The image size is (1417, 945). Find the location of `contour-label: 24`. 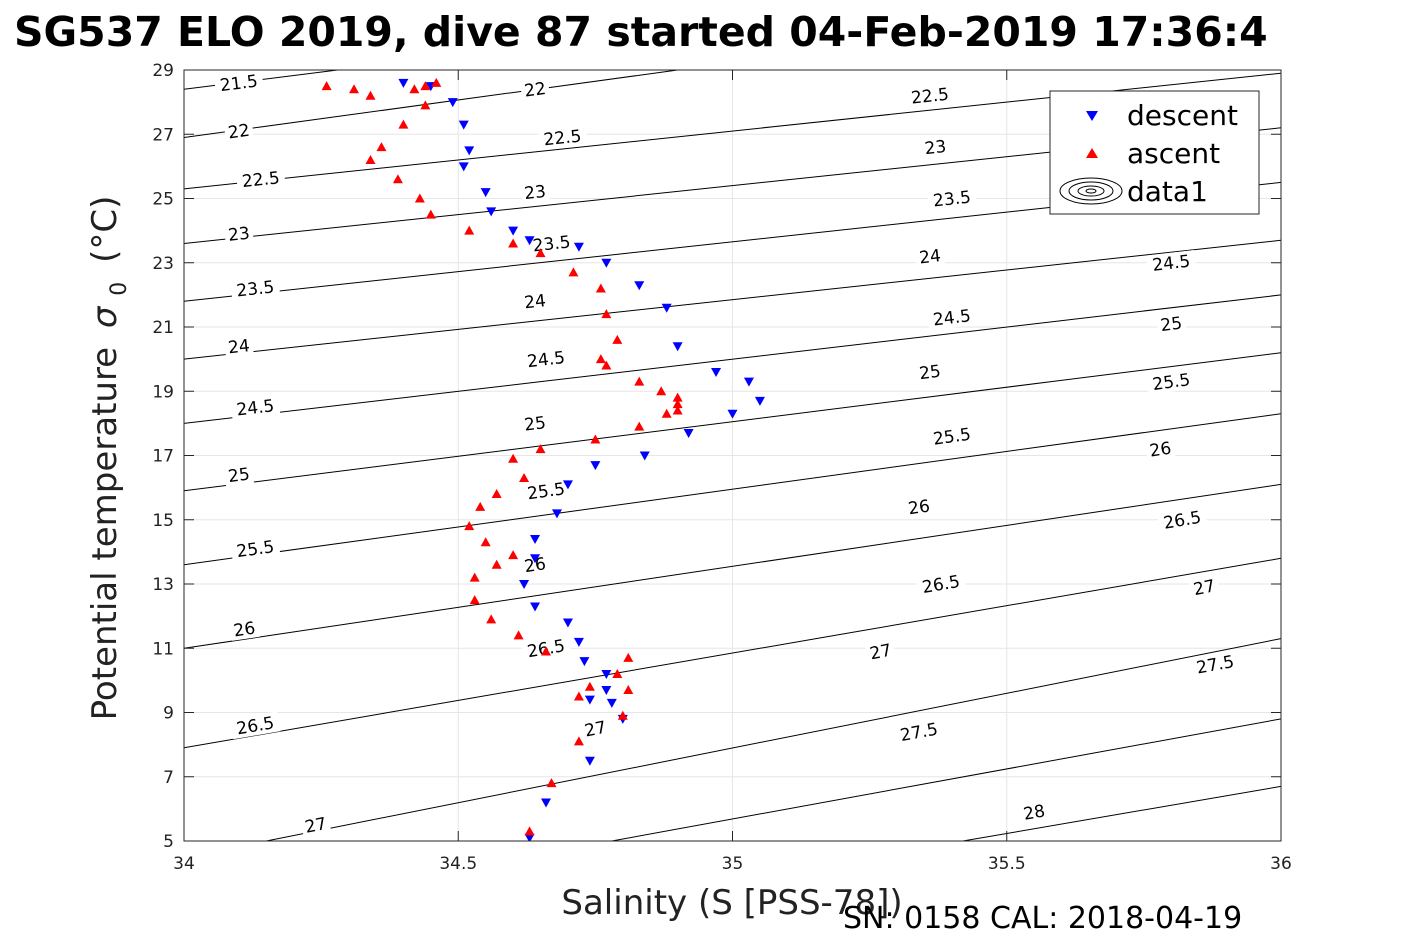

contour-label: 24 is located at coordinates (535, 302).